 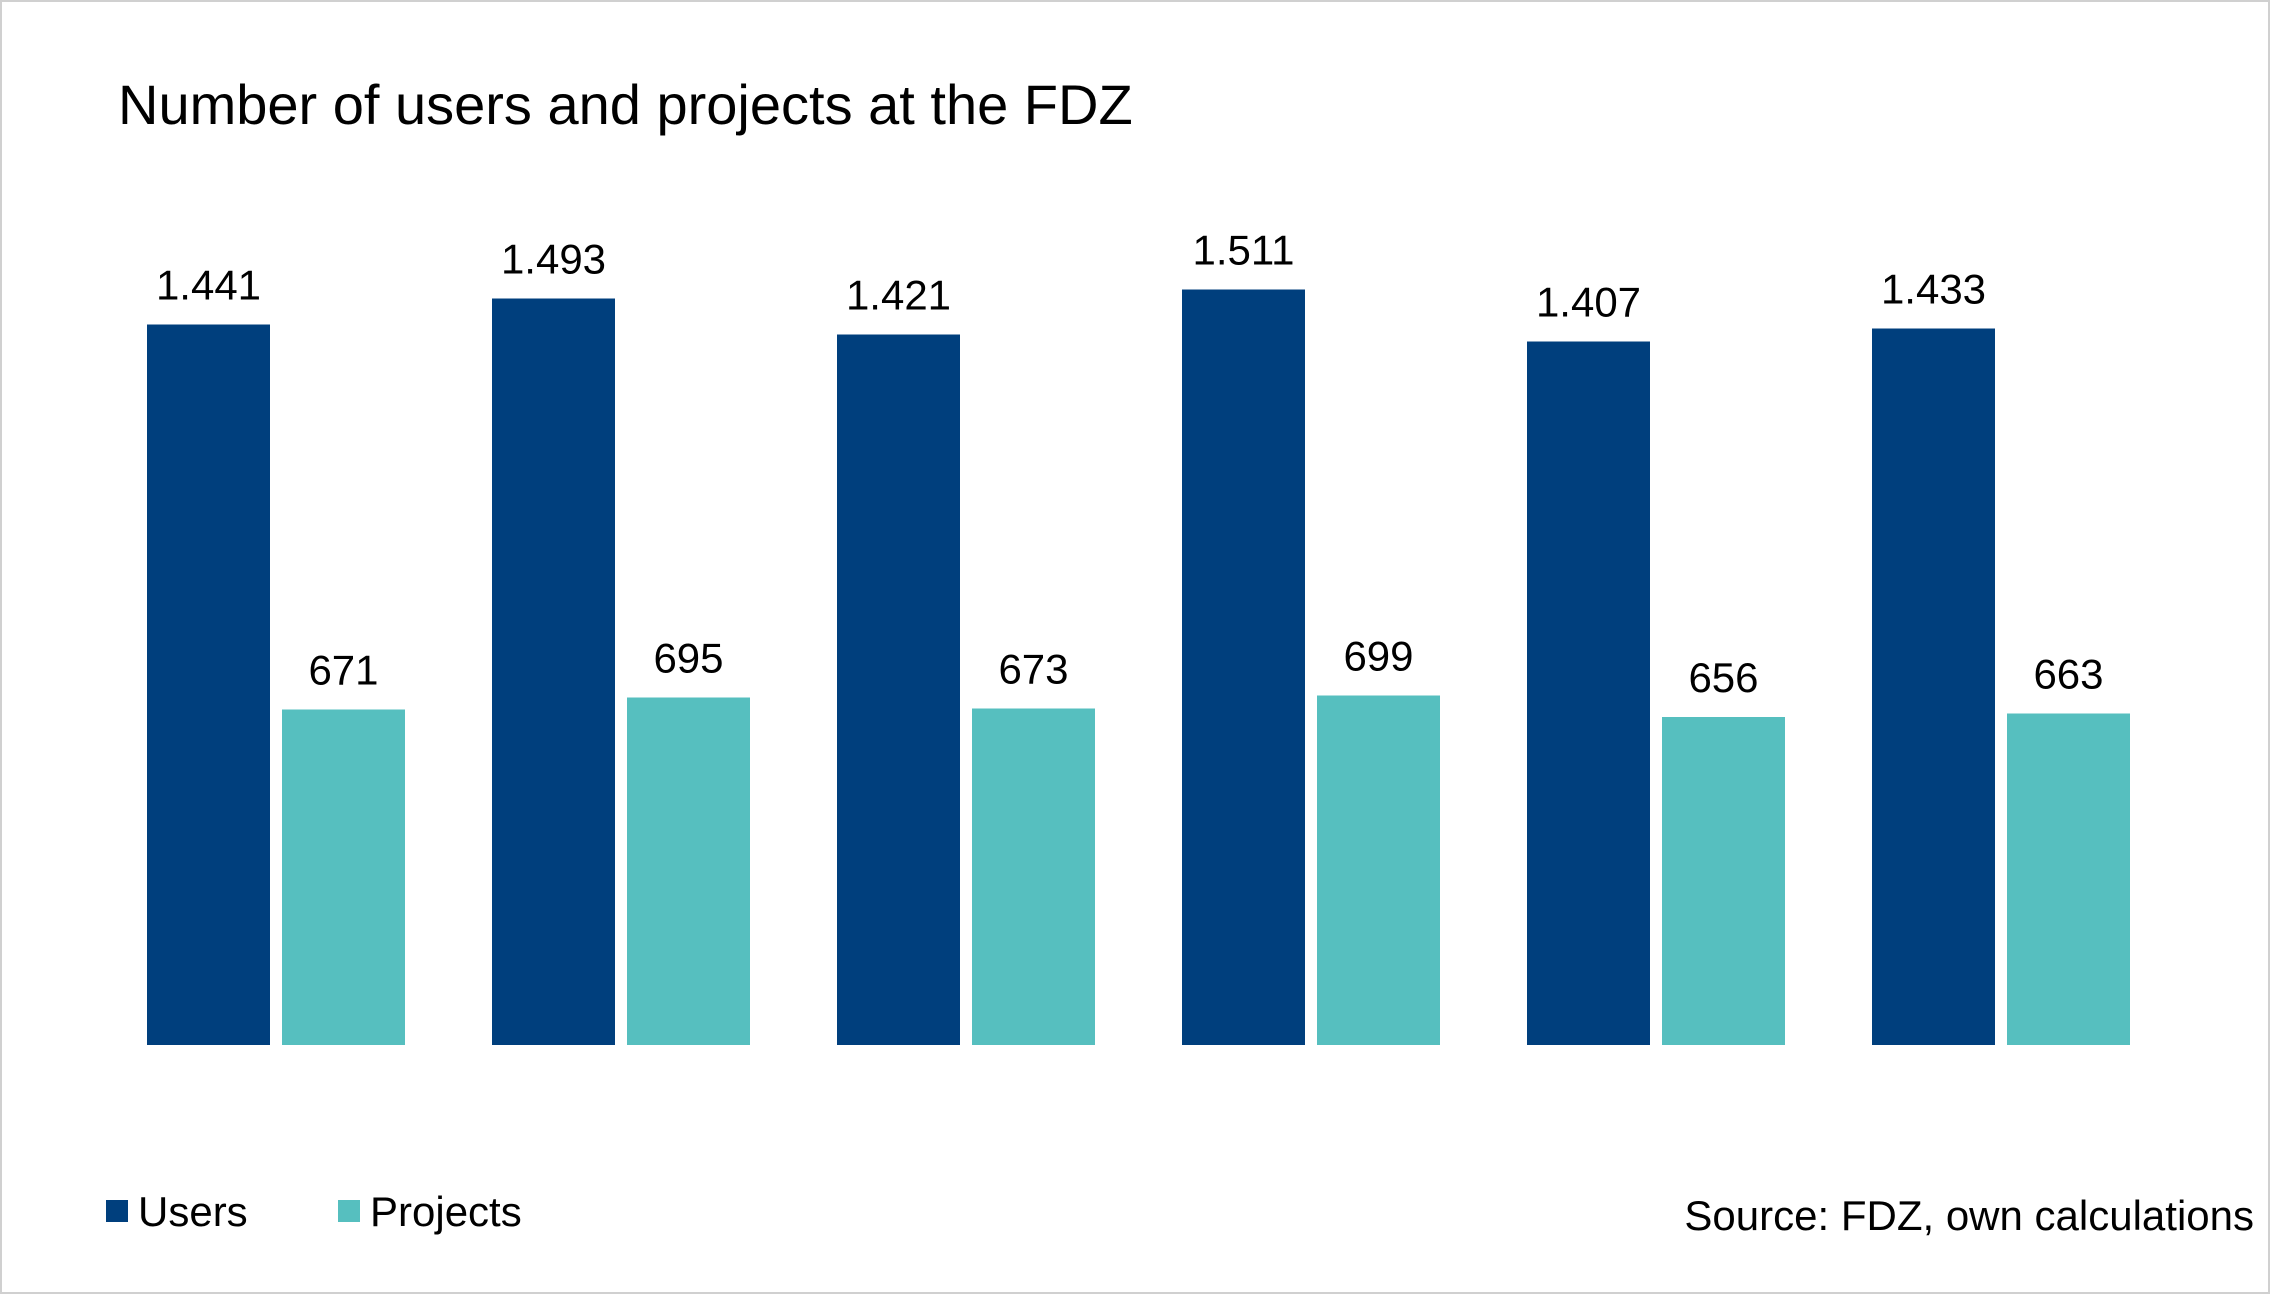 I want to click on data-label-projects-3: 673, so click(x=1033, y=669).